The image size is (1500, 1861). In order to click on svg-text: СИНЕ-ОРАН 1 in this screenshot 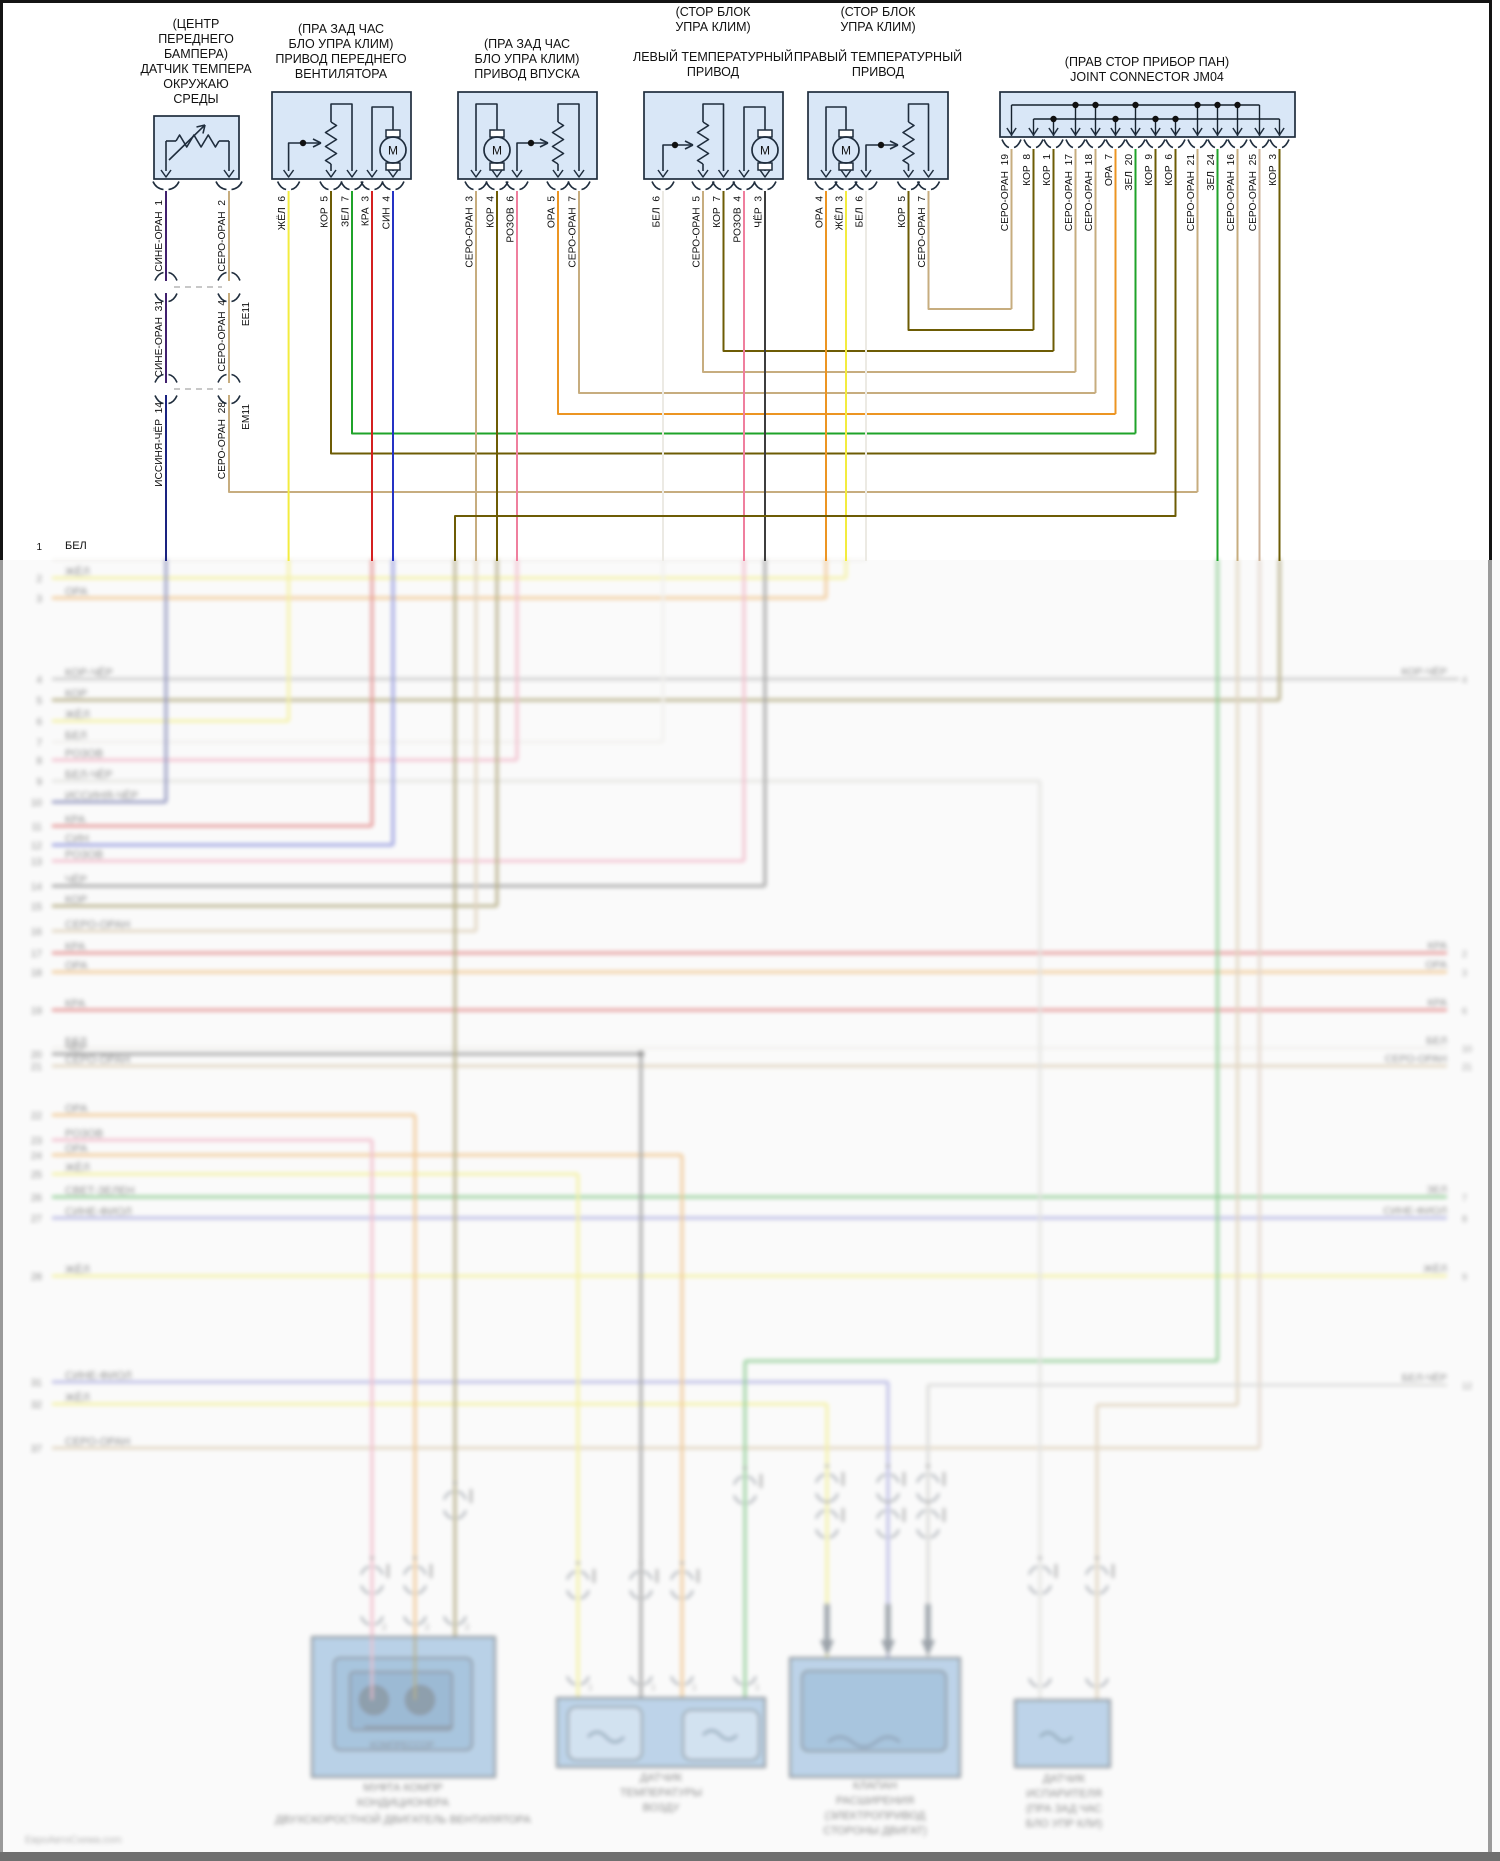, I will do `click(159, 236)`.